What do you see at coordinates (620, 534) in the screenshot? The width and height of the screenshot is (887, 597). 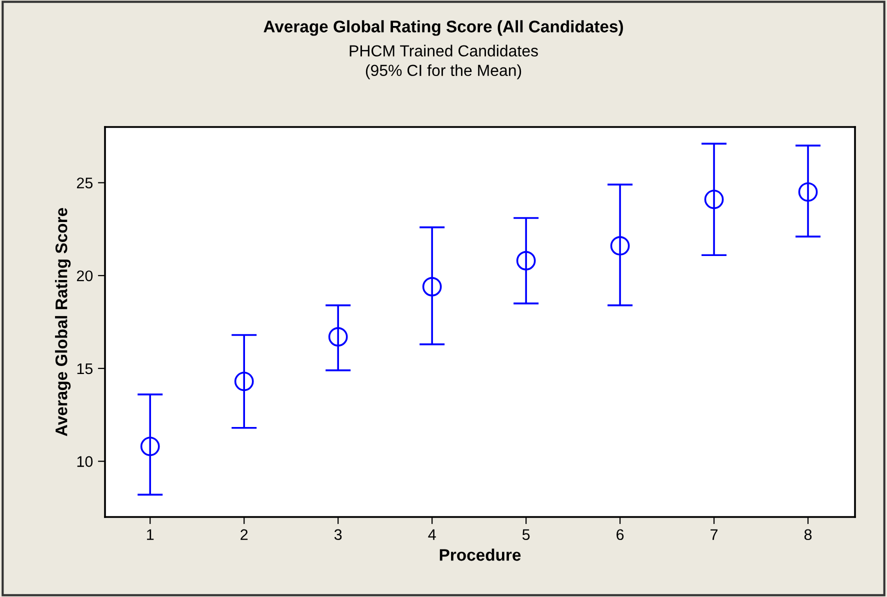 I see `x-tick-label: 6` at bounding box center [620, 534].